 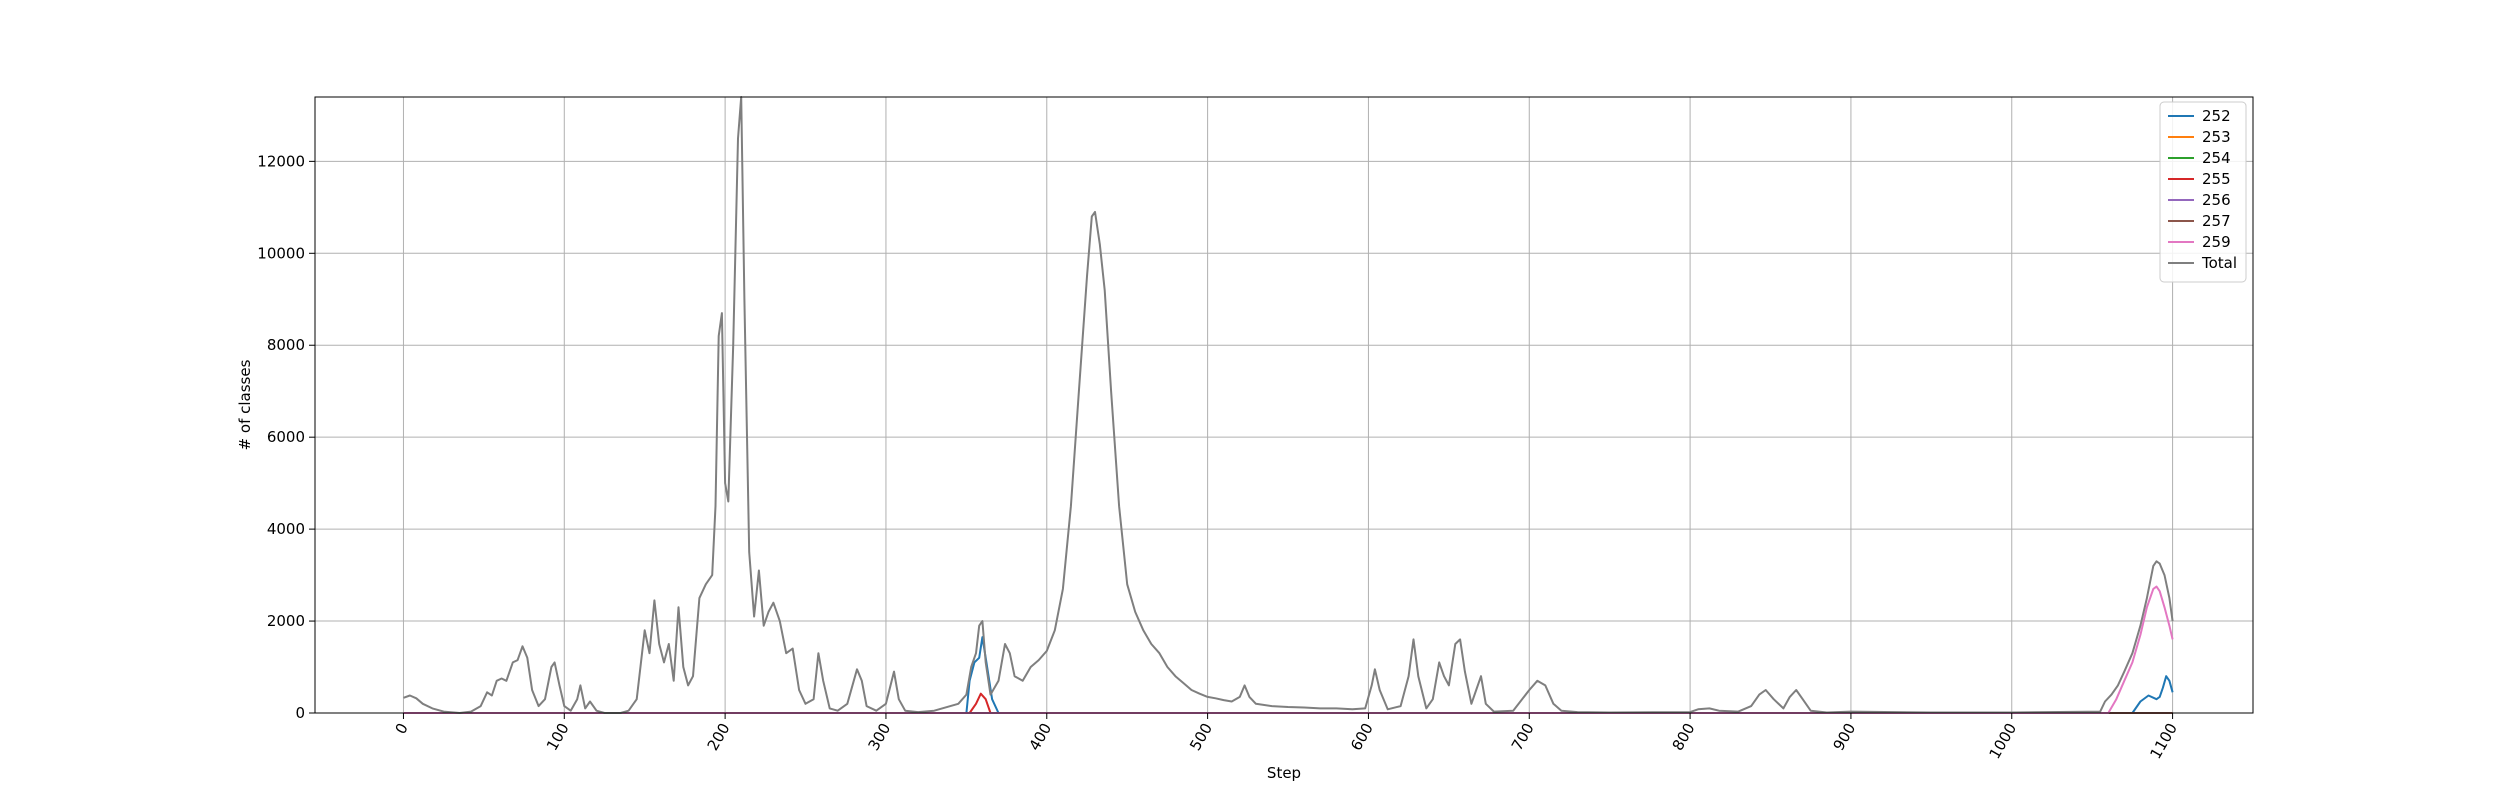 What do you see at coordinates (2216, 179) in the screenshot?
I see `legend-entry: 255` at bounding box center [2216, 179].